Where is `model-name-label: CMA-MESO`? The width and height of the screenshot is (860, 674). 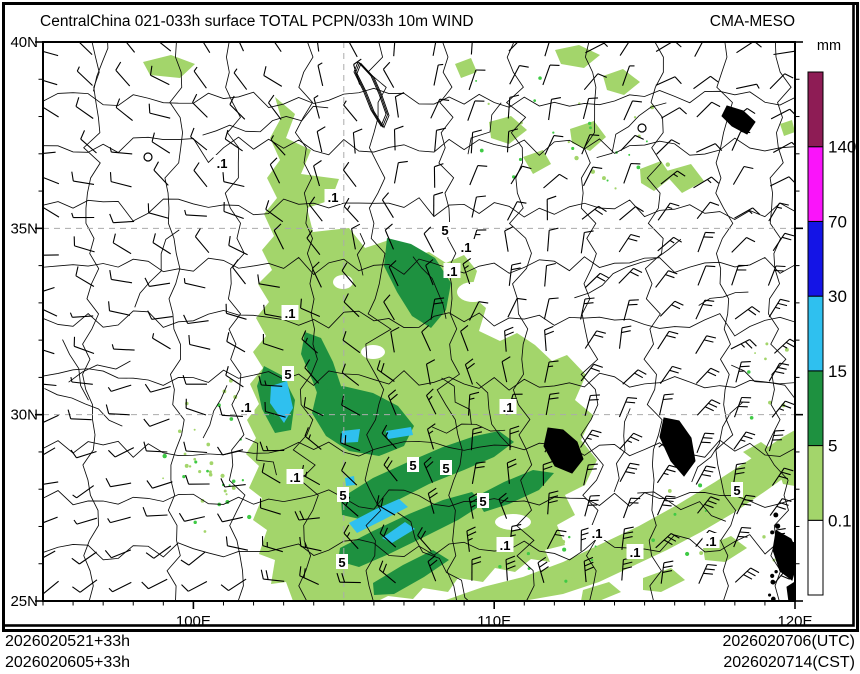
model-name-label: CMA-MESO is located at coordinates (752, 21).